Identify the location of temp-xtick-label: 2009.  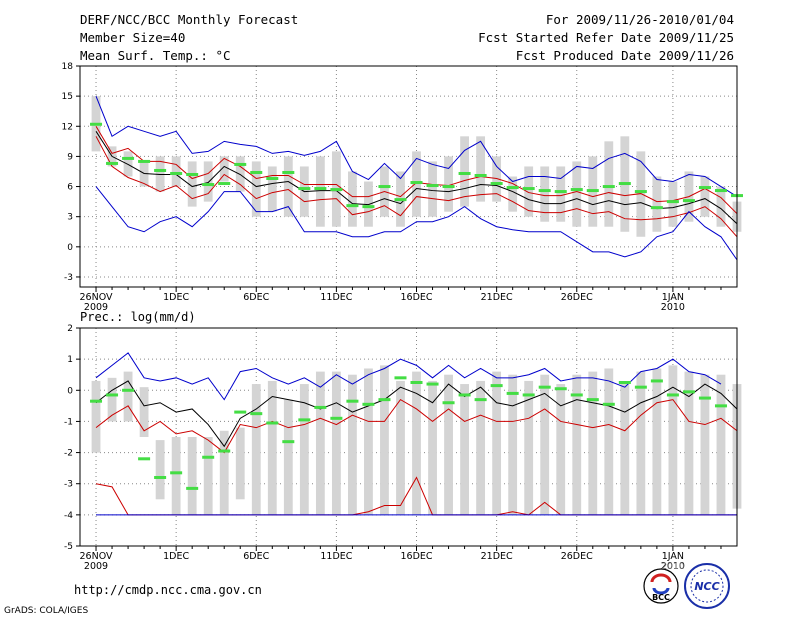
(96, 307).